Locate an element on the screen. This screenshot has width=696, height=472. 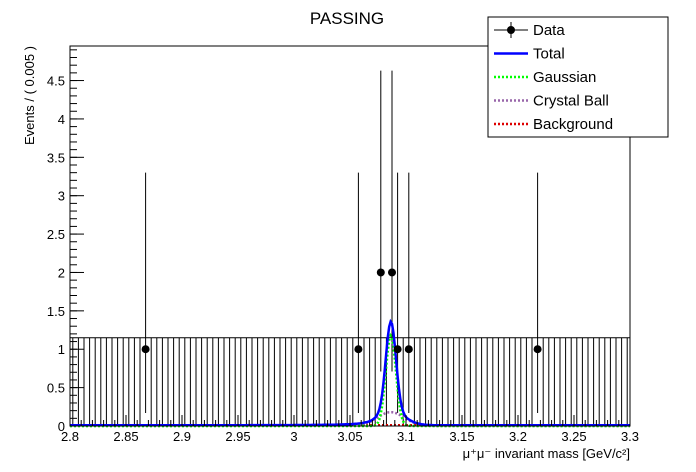
x-tick-label: 3.3 is located at coordinates (630, 436).